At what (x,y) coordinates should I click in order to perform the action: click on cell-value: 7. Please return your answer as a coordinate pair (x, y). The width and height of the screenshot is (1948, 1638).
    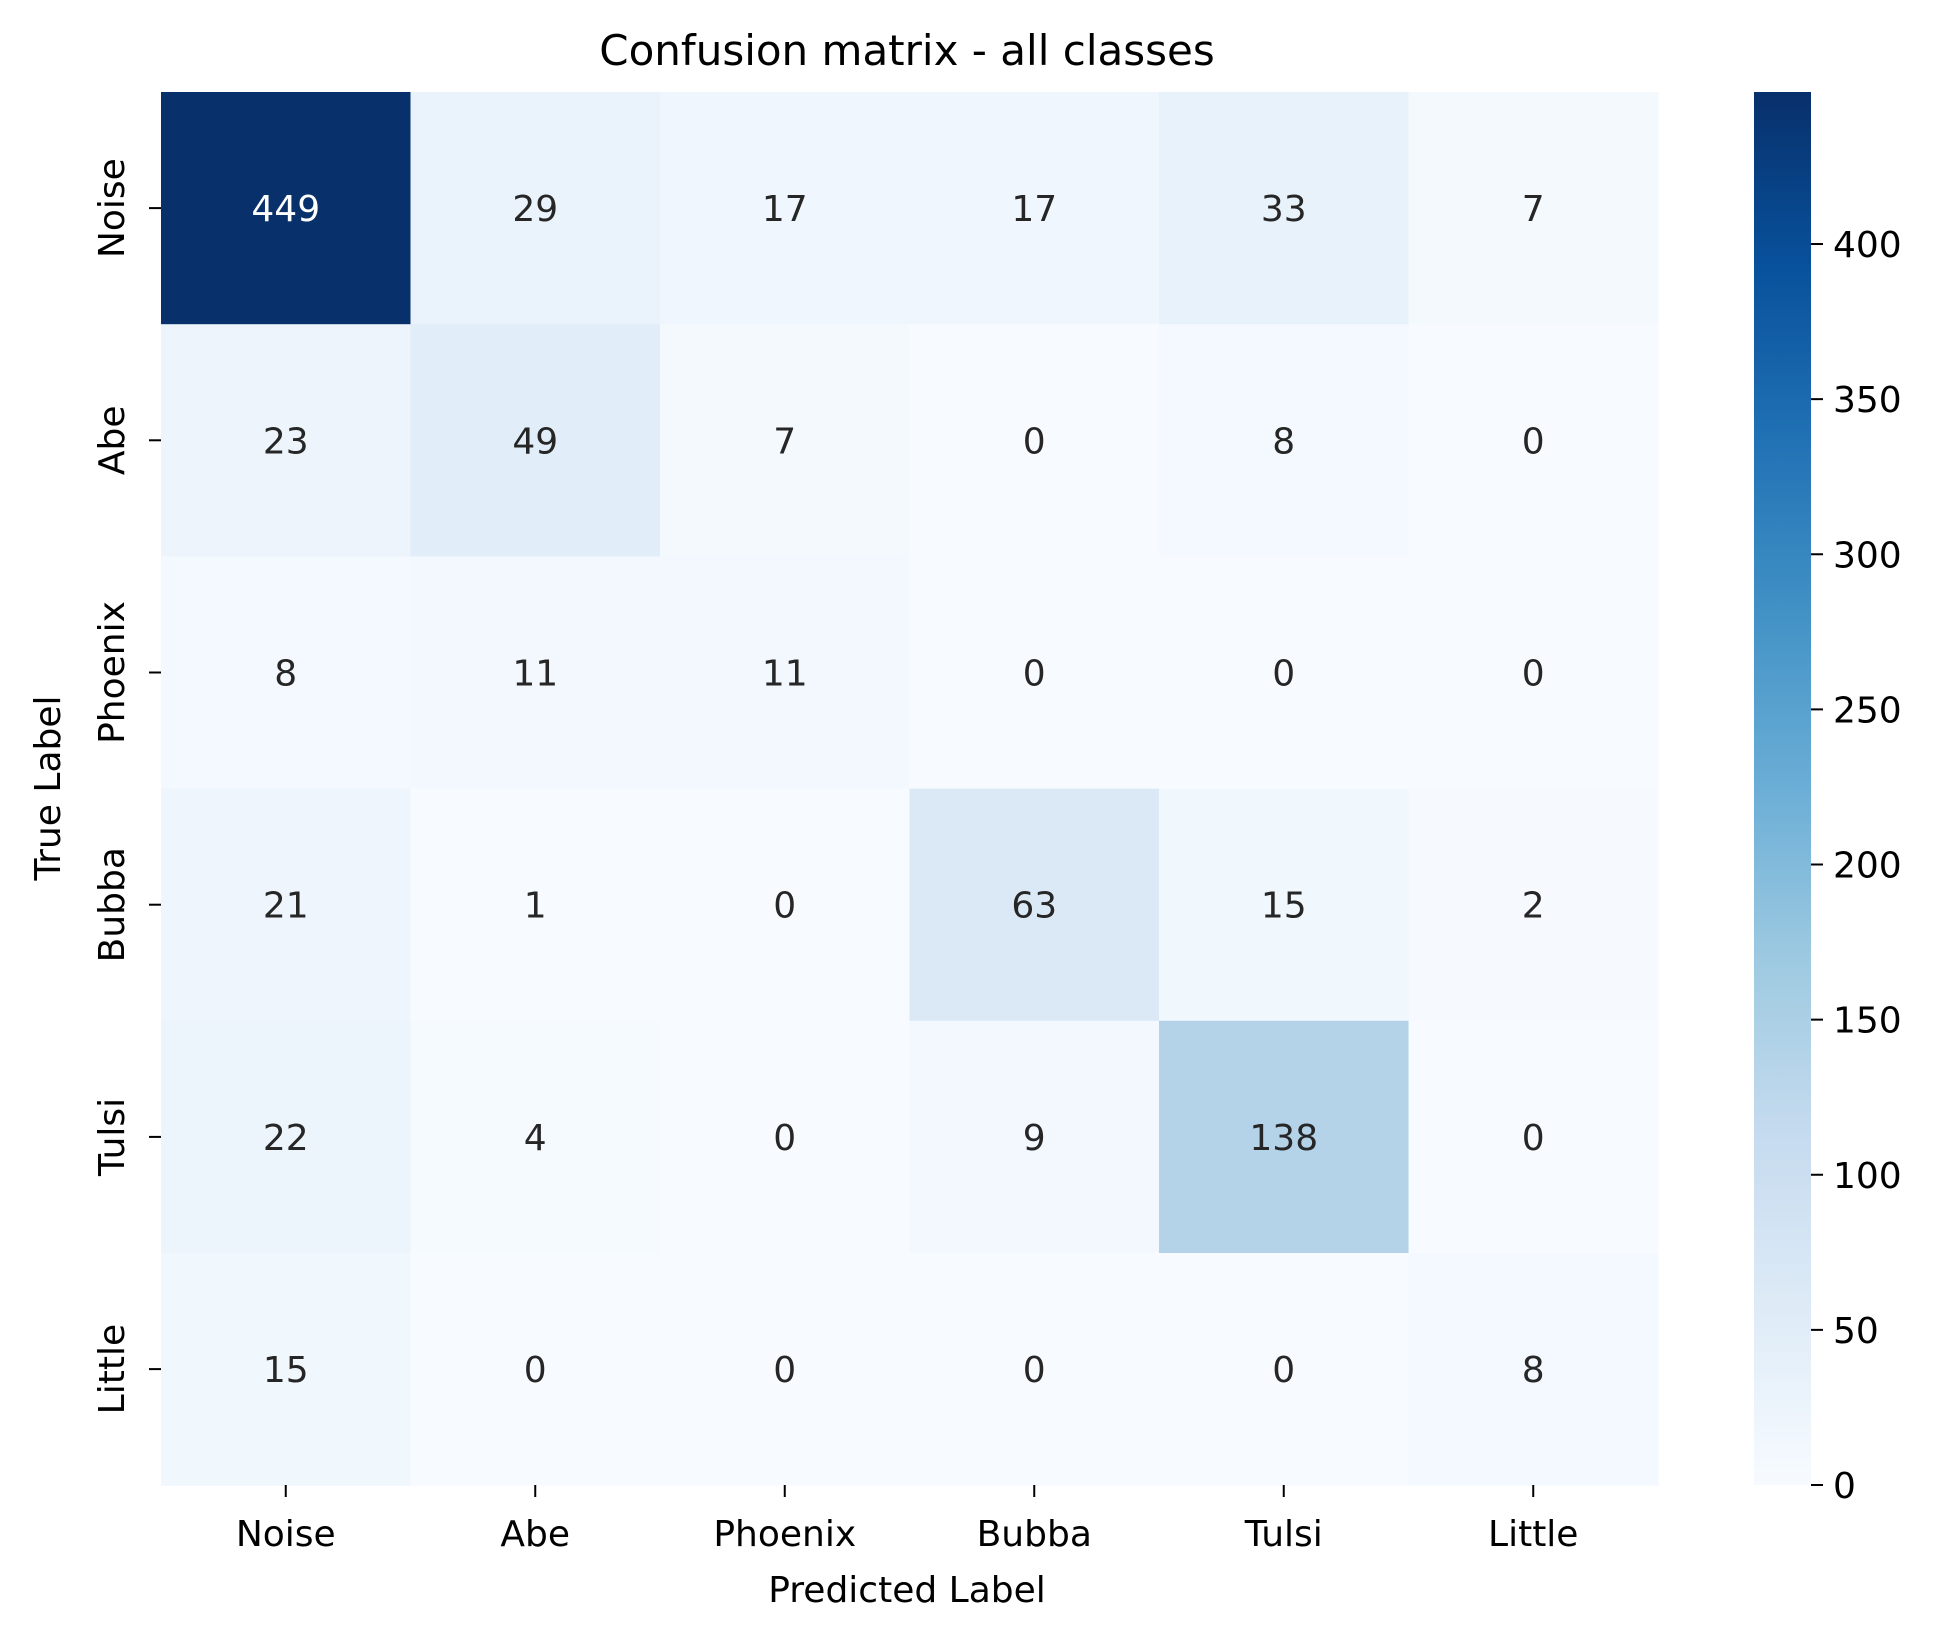
    Looking at the image, I should click on (784, 441).